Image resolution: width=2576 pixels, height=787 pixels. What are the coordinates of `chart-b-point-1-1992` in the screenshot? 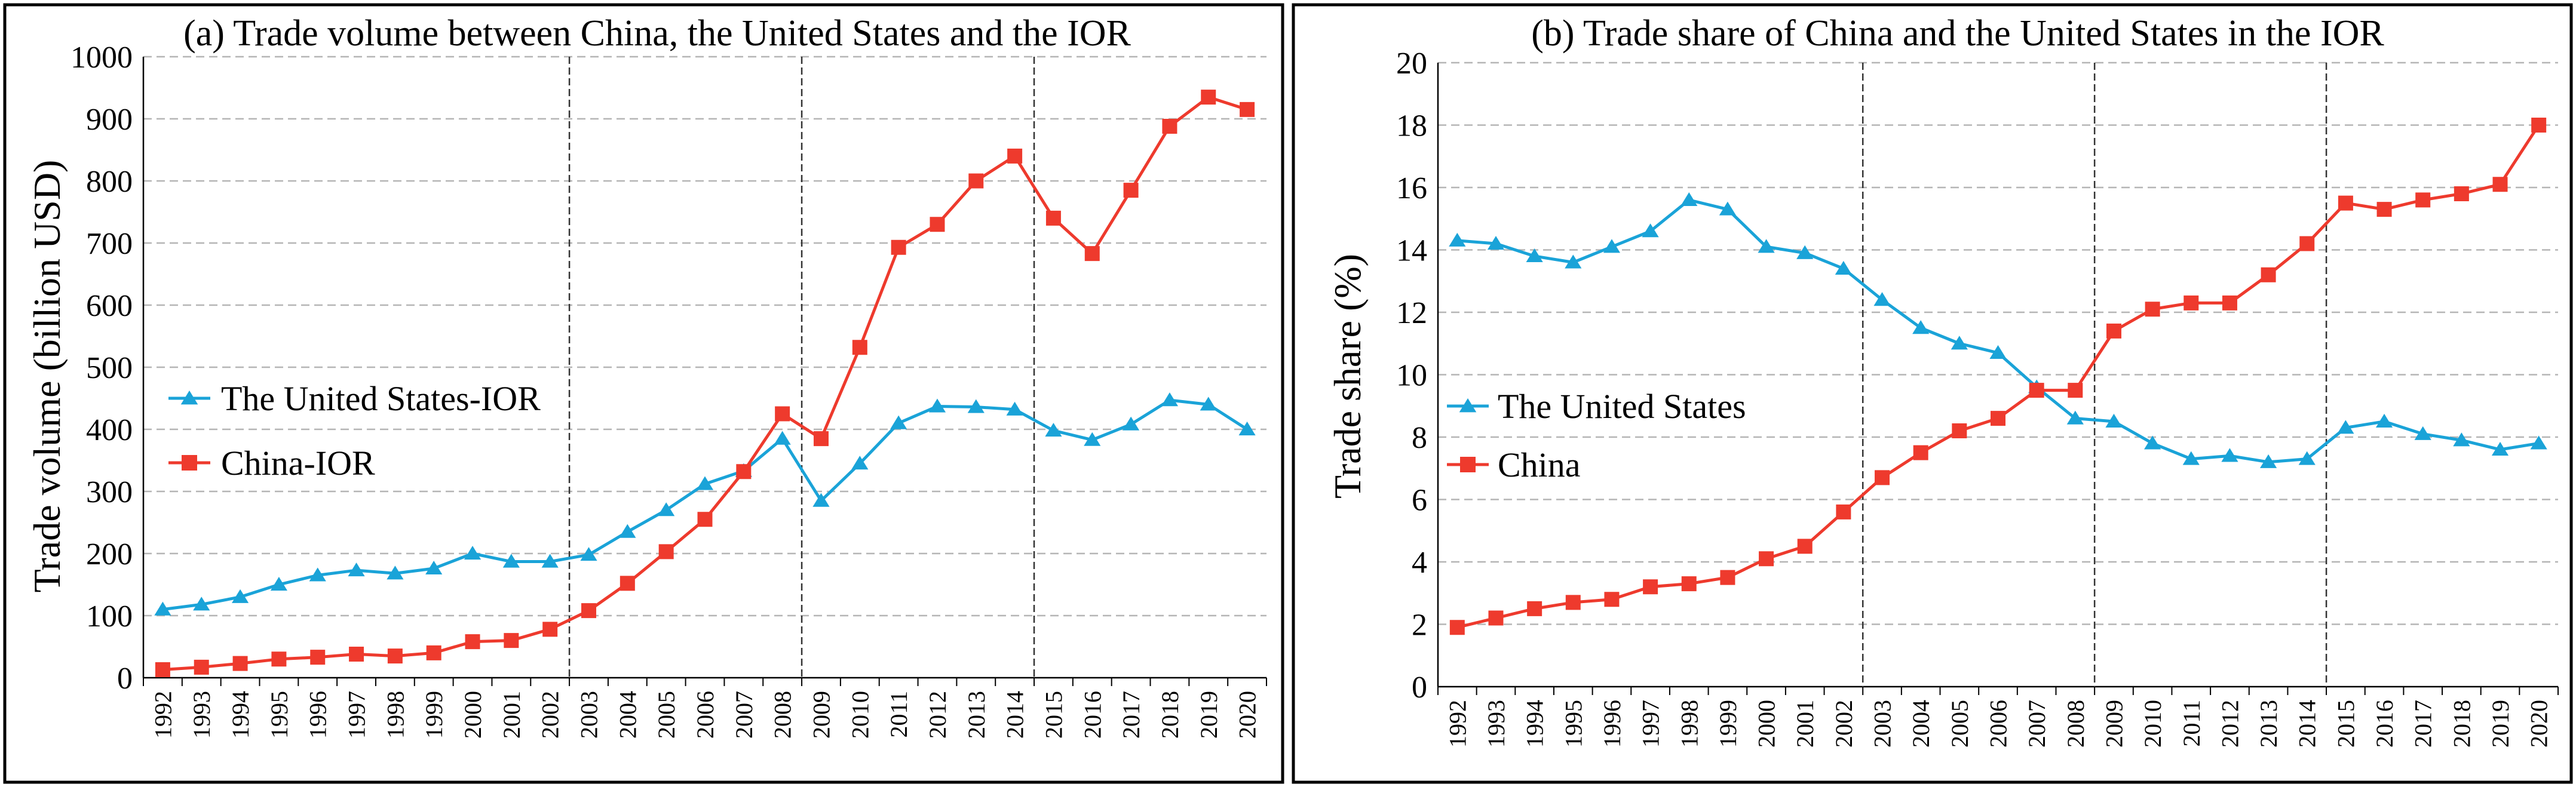 It's located at (1457, 627).